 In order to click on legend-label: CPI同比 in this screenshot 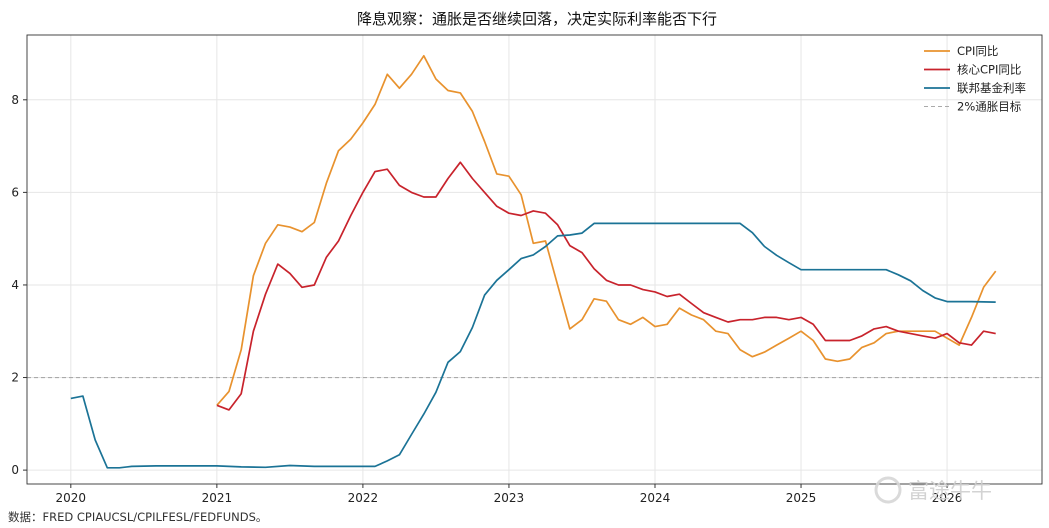, I will do `click(977, 51)`.